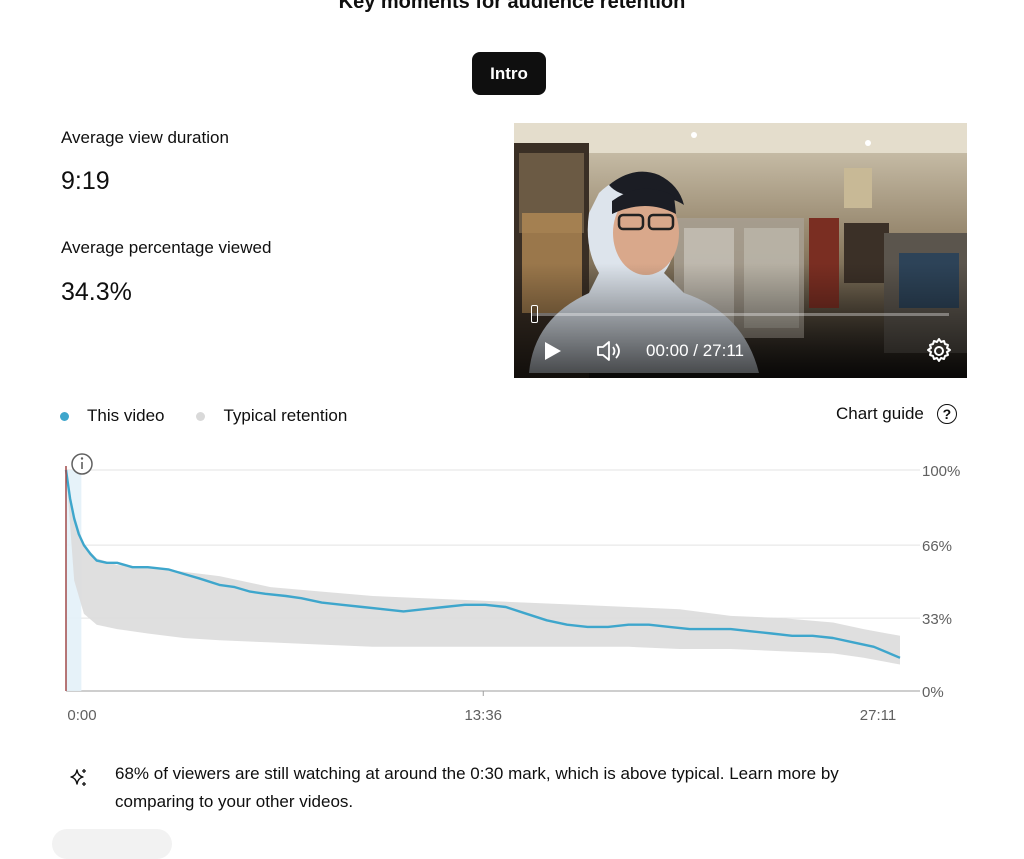 The height and width of the screenshot is (859, 1024). I want to click on video-timecode: 00:00 / 27:11, so click(695, 350).